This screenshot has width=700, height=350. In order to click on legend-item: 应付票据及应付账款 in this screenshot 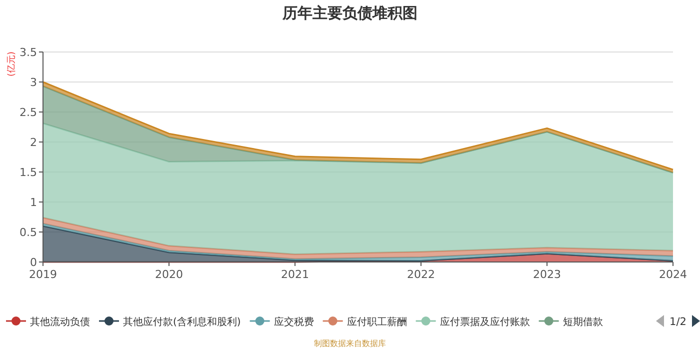, I will do `click(473, 322)`.